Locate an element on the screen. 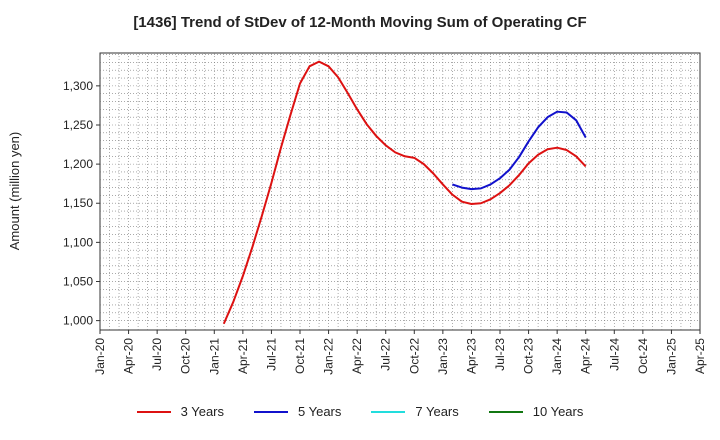 The height and width of the screenshot is (440, 720). legend-item-5-years: 5 Years is located at coordinates (297, 411).